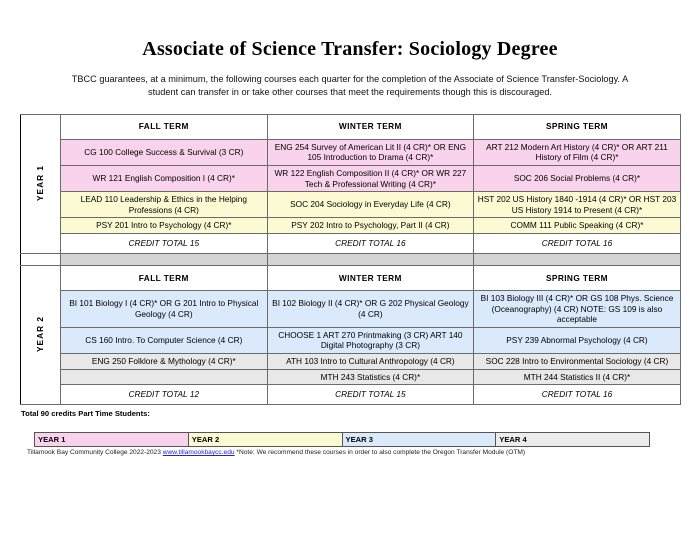 The image size is (700, 541). What do you see at coordinates (198, 453) in the screenshot?
I see `college-website-link: www.tillamookbaycc.edu` at bounding box center [198, 453].